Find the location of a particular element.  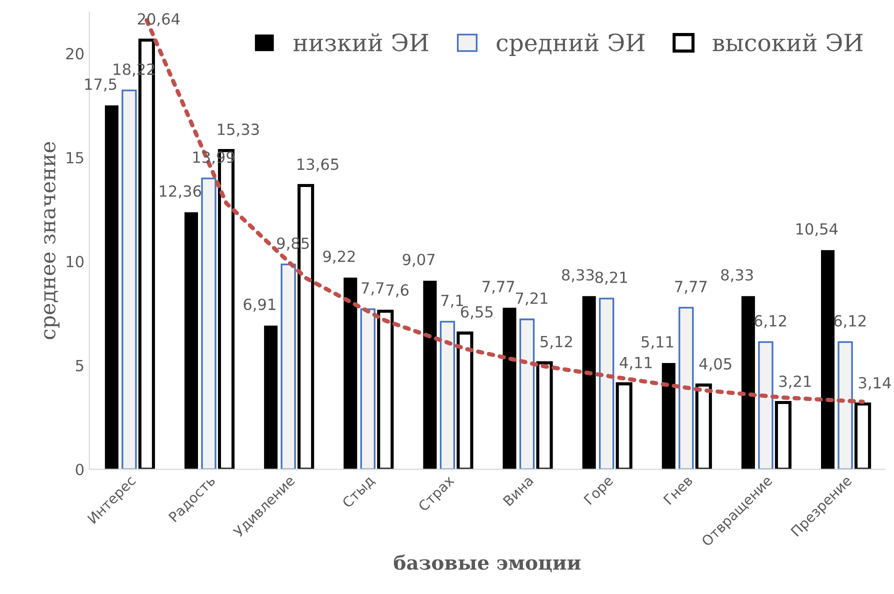

legend-label: низкий ЭИ is located at coordinates (361, 42).